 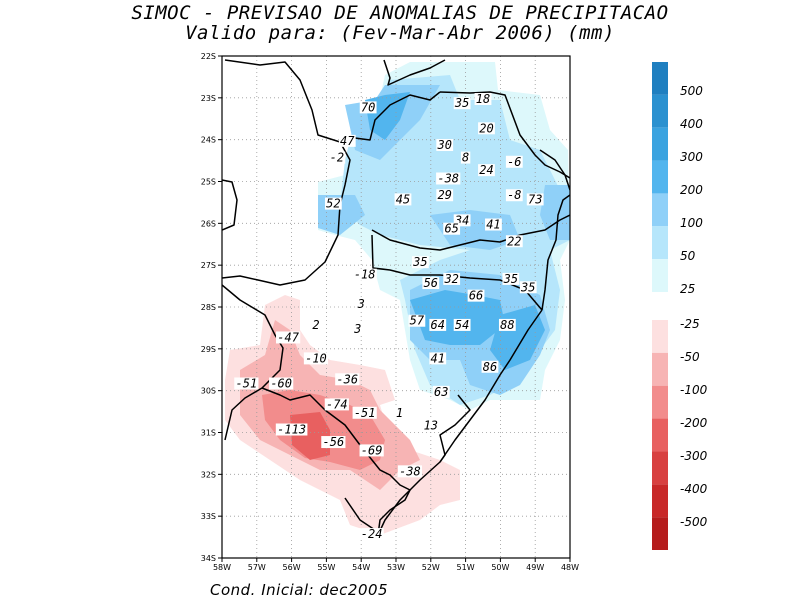 I want to click on lat-label: 26S, so click(x=208, y=223).